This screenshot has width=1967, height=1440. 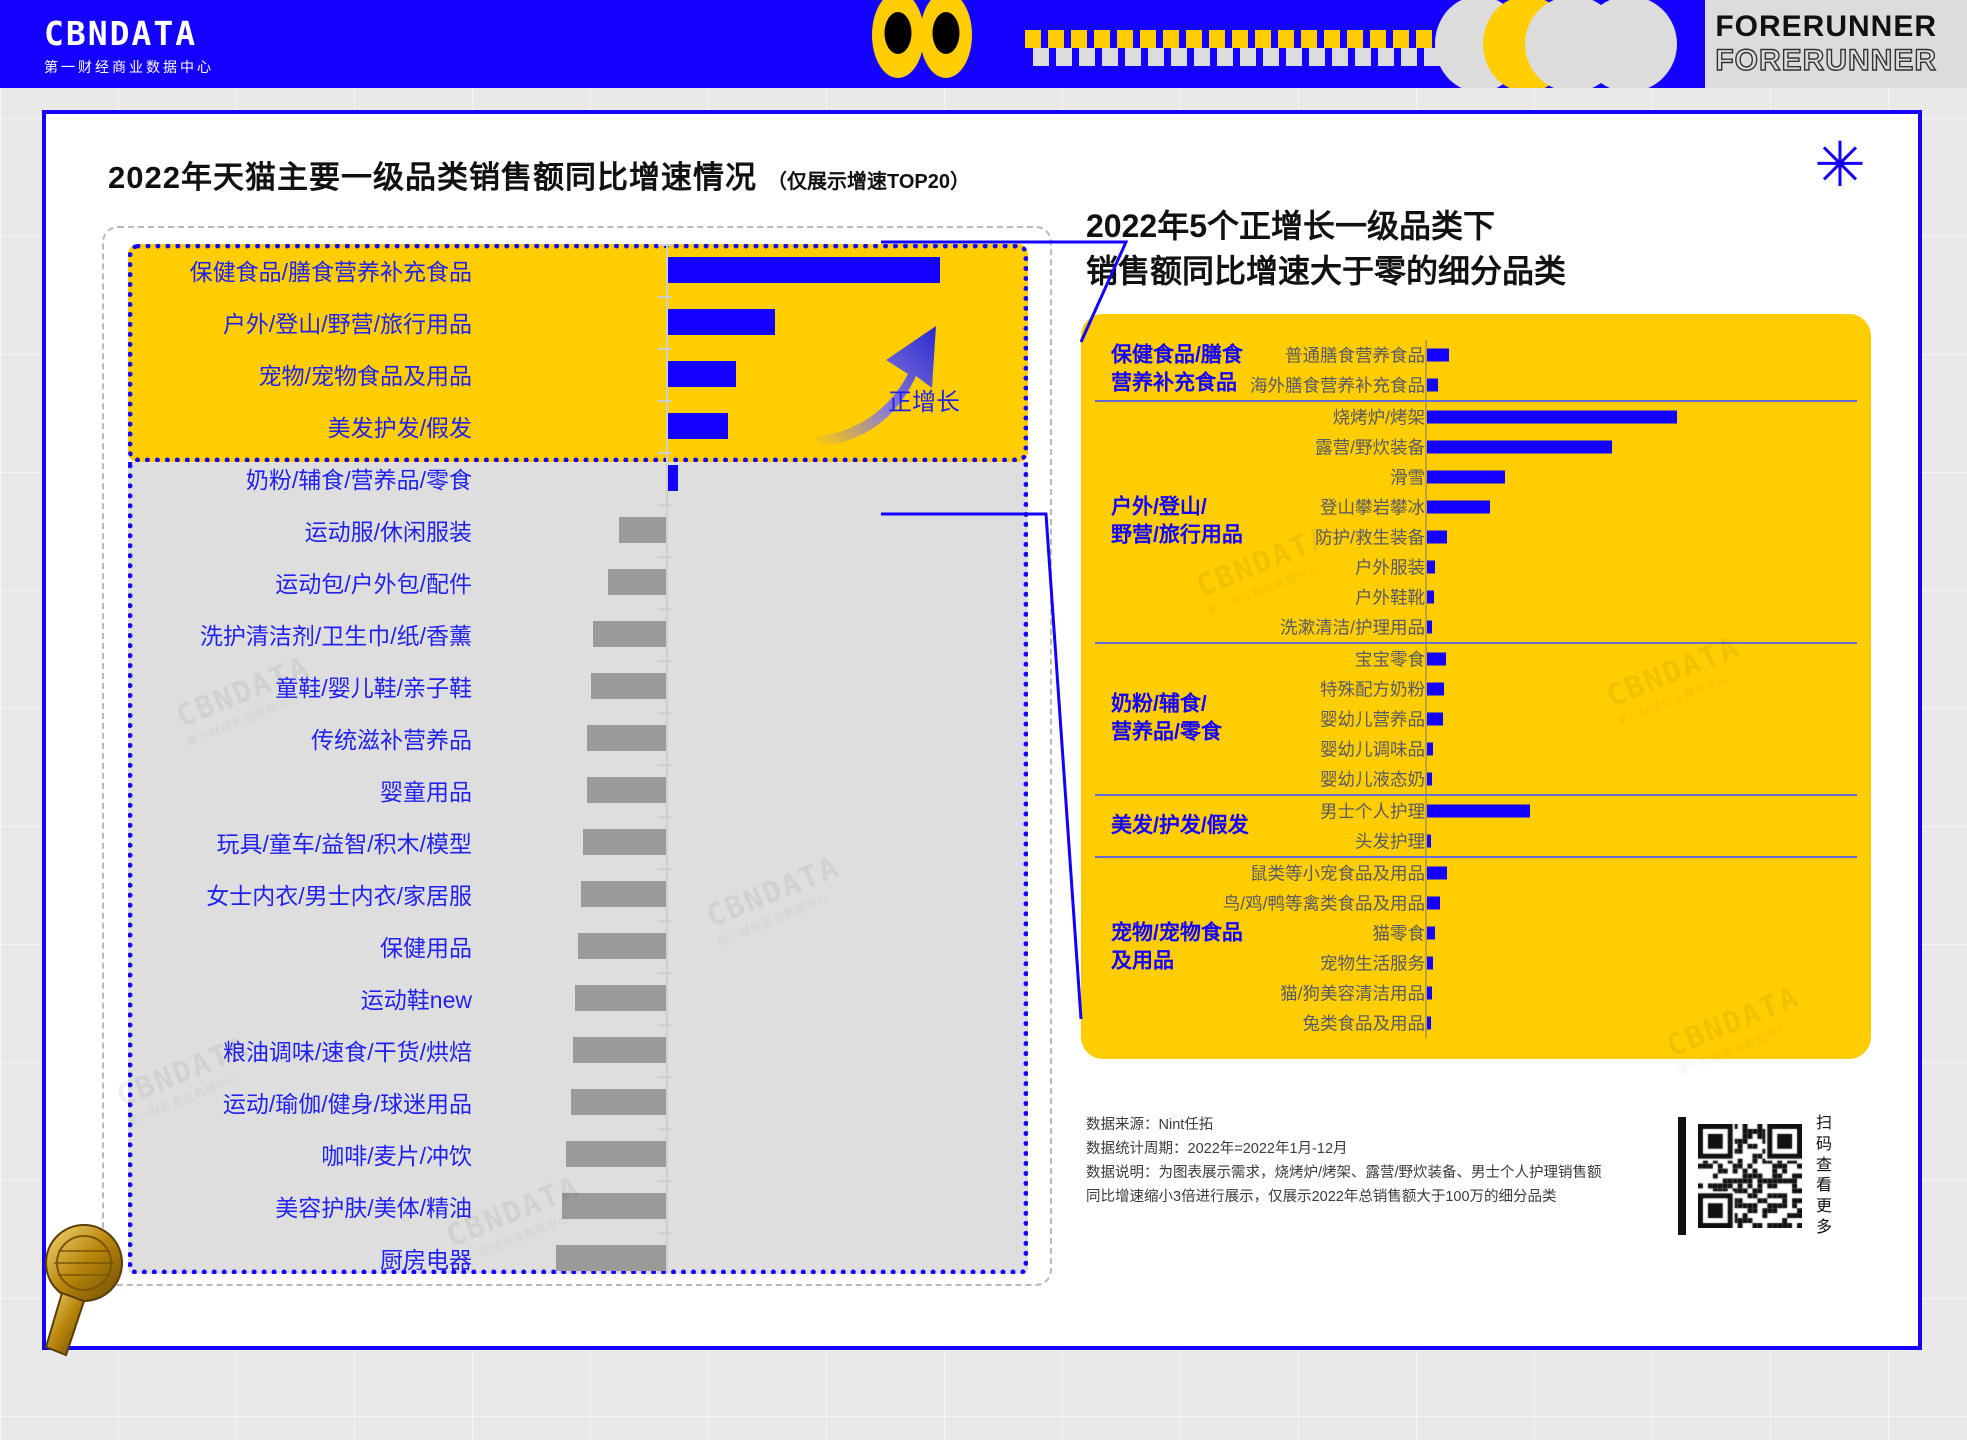 What do you see at coordinates (129, 67) in the screenshot?
I see `cbndata-logo-subtitle: 第一财经商业数据中心` at bounding box center [129, 67].